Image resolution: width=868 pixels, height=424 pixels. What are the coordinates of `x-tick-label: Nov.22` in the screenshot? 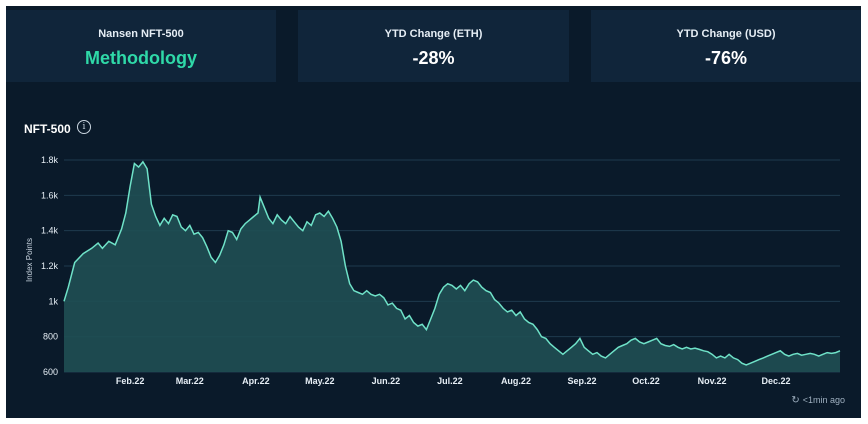 It's located at (712, 381).